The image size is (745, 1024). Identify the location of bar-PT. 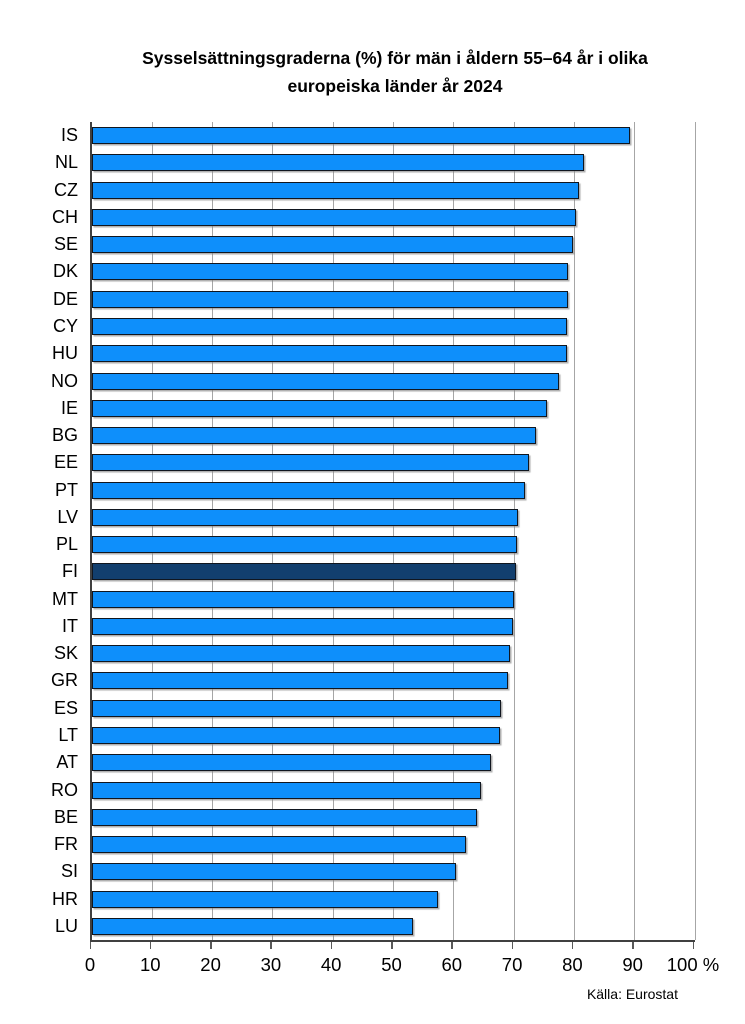
(308, 490).